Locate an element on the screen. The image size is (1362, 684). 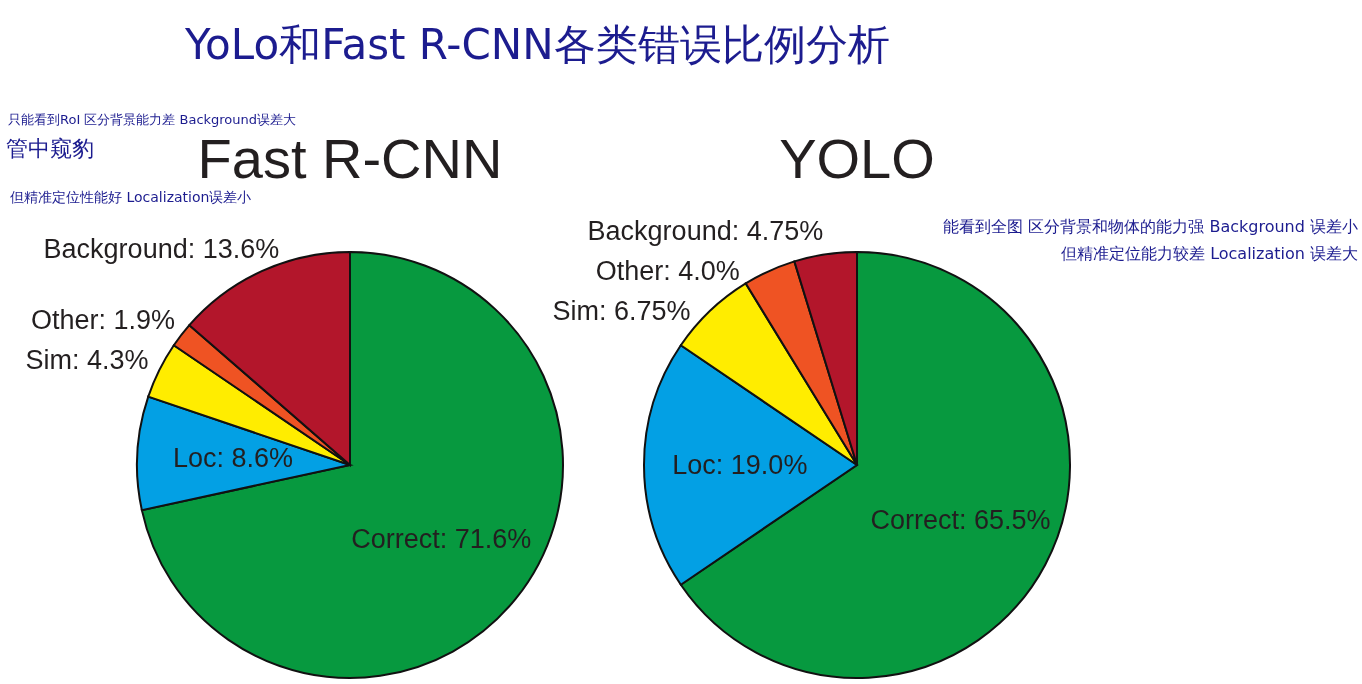
text: 但精准定位能力较差 Localization 误差大 is located at coordinates (1209, 254).